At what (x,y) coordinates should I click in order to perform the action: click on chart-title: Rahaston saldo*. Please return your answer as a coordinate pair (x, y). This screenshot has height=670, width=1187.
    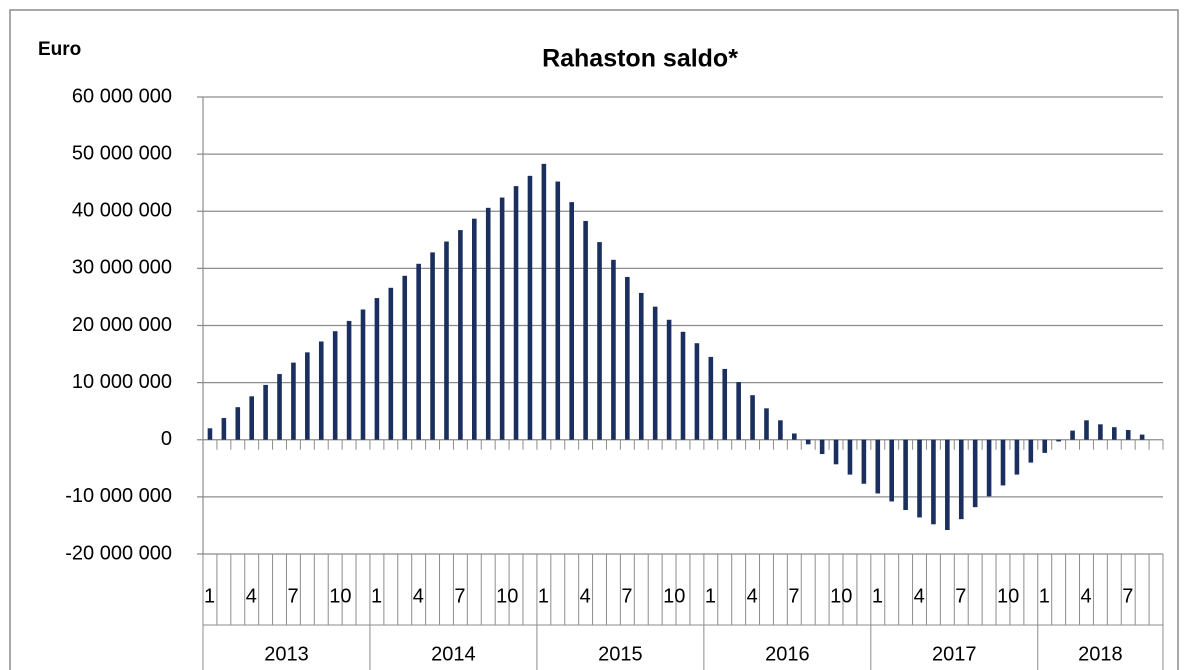
    Looking at the image, I should click on (640, 59).